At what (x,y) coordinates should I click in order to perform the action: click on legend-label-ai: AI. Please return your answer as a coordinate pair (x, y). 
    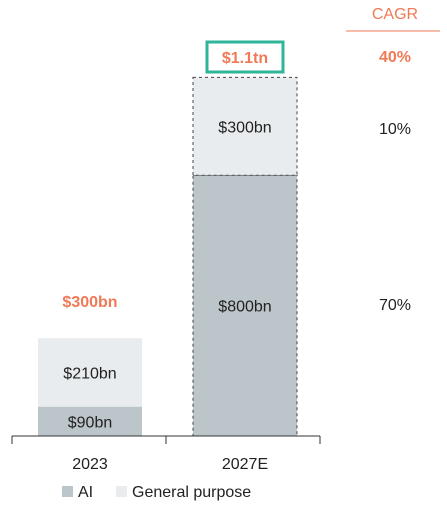
    Looking at the image, I should click on (85, 492).